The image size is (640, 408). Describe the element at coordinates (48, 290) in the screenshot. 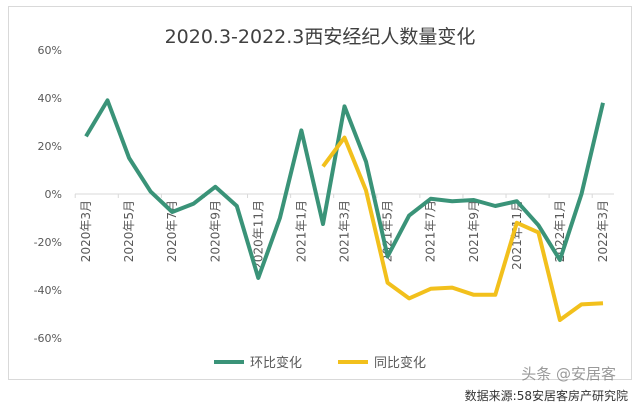

I see `y-tick-label: -40%` at that location.